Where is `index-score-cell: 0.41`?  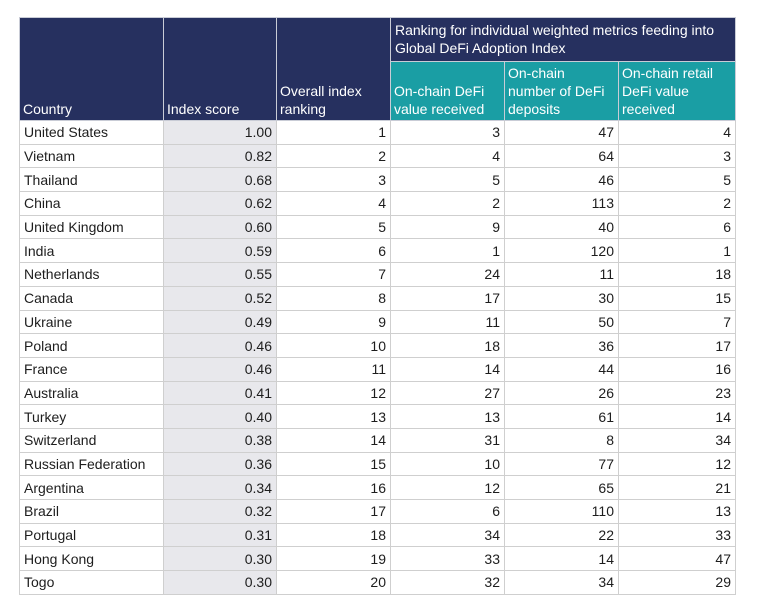 index-score-cell: 0.41 is located at coordinates (220, 393).